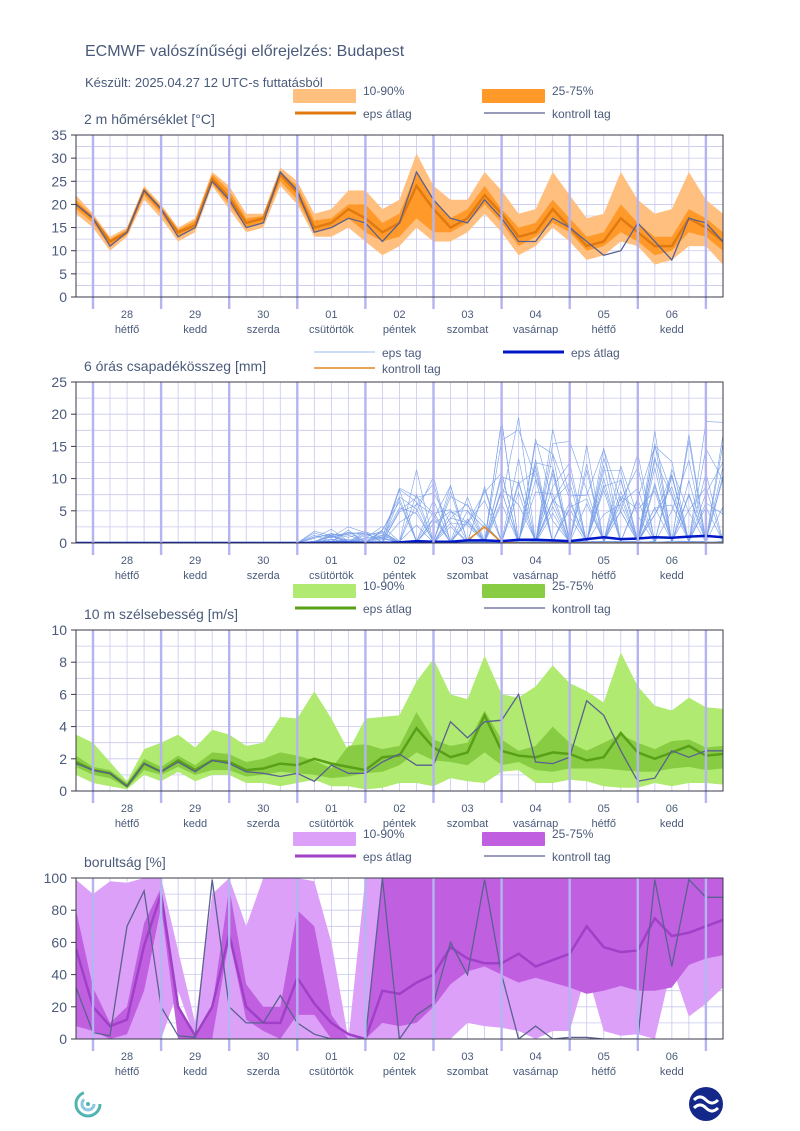 This screenshot has height=1131, width=800. I want to click on y-tick-label: 15, so click(59, 446).